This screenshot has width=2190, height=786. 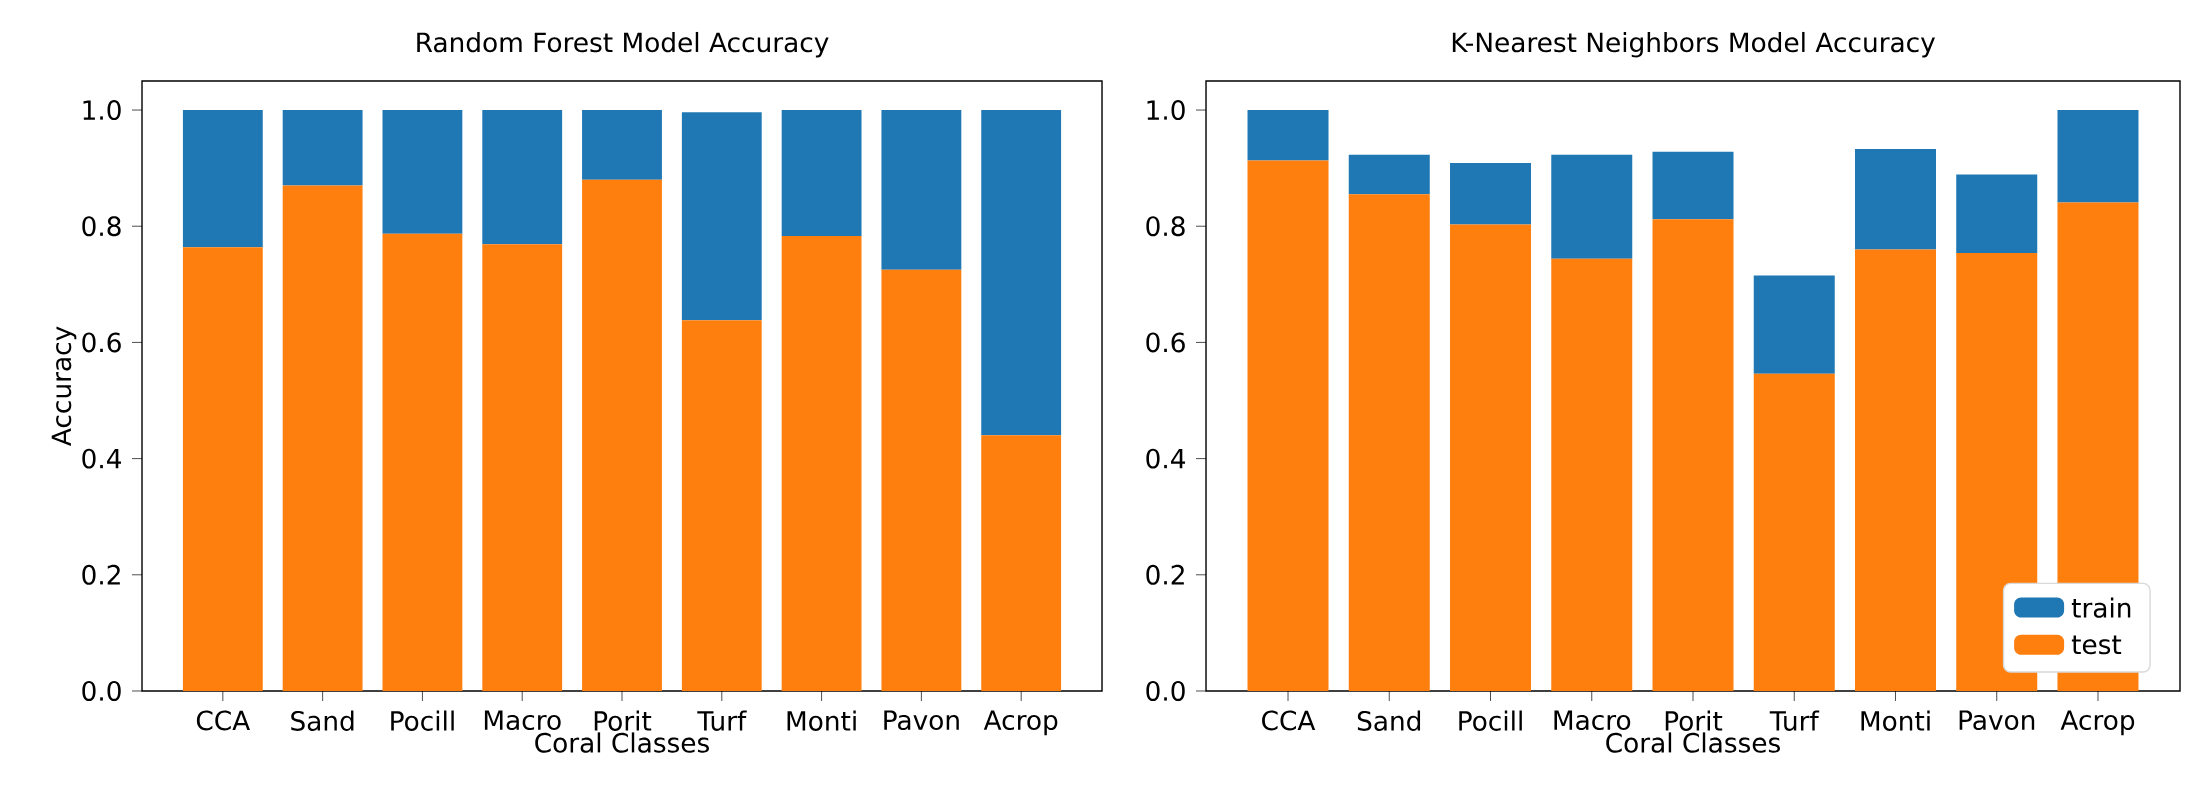 What do you see at coordinates (2101, 607) in the screenshot?
I see `legend-label: train` at bounding box center [2101, 607].